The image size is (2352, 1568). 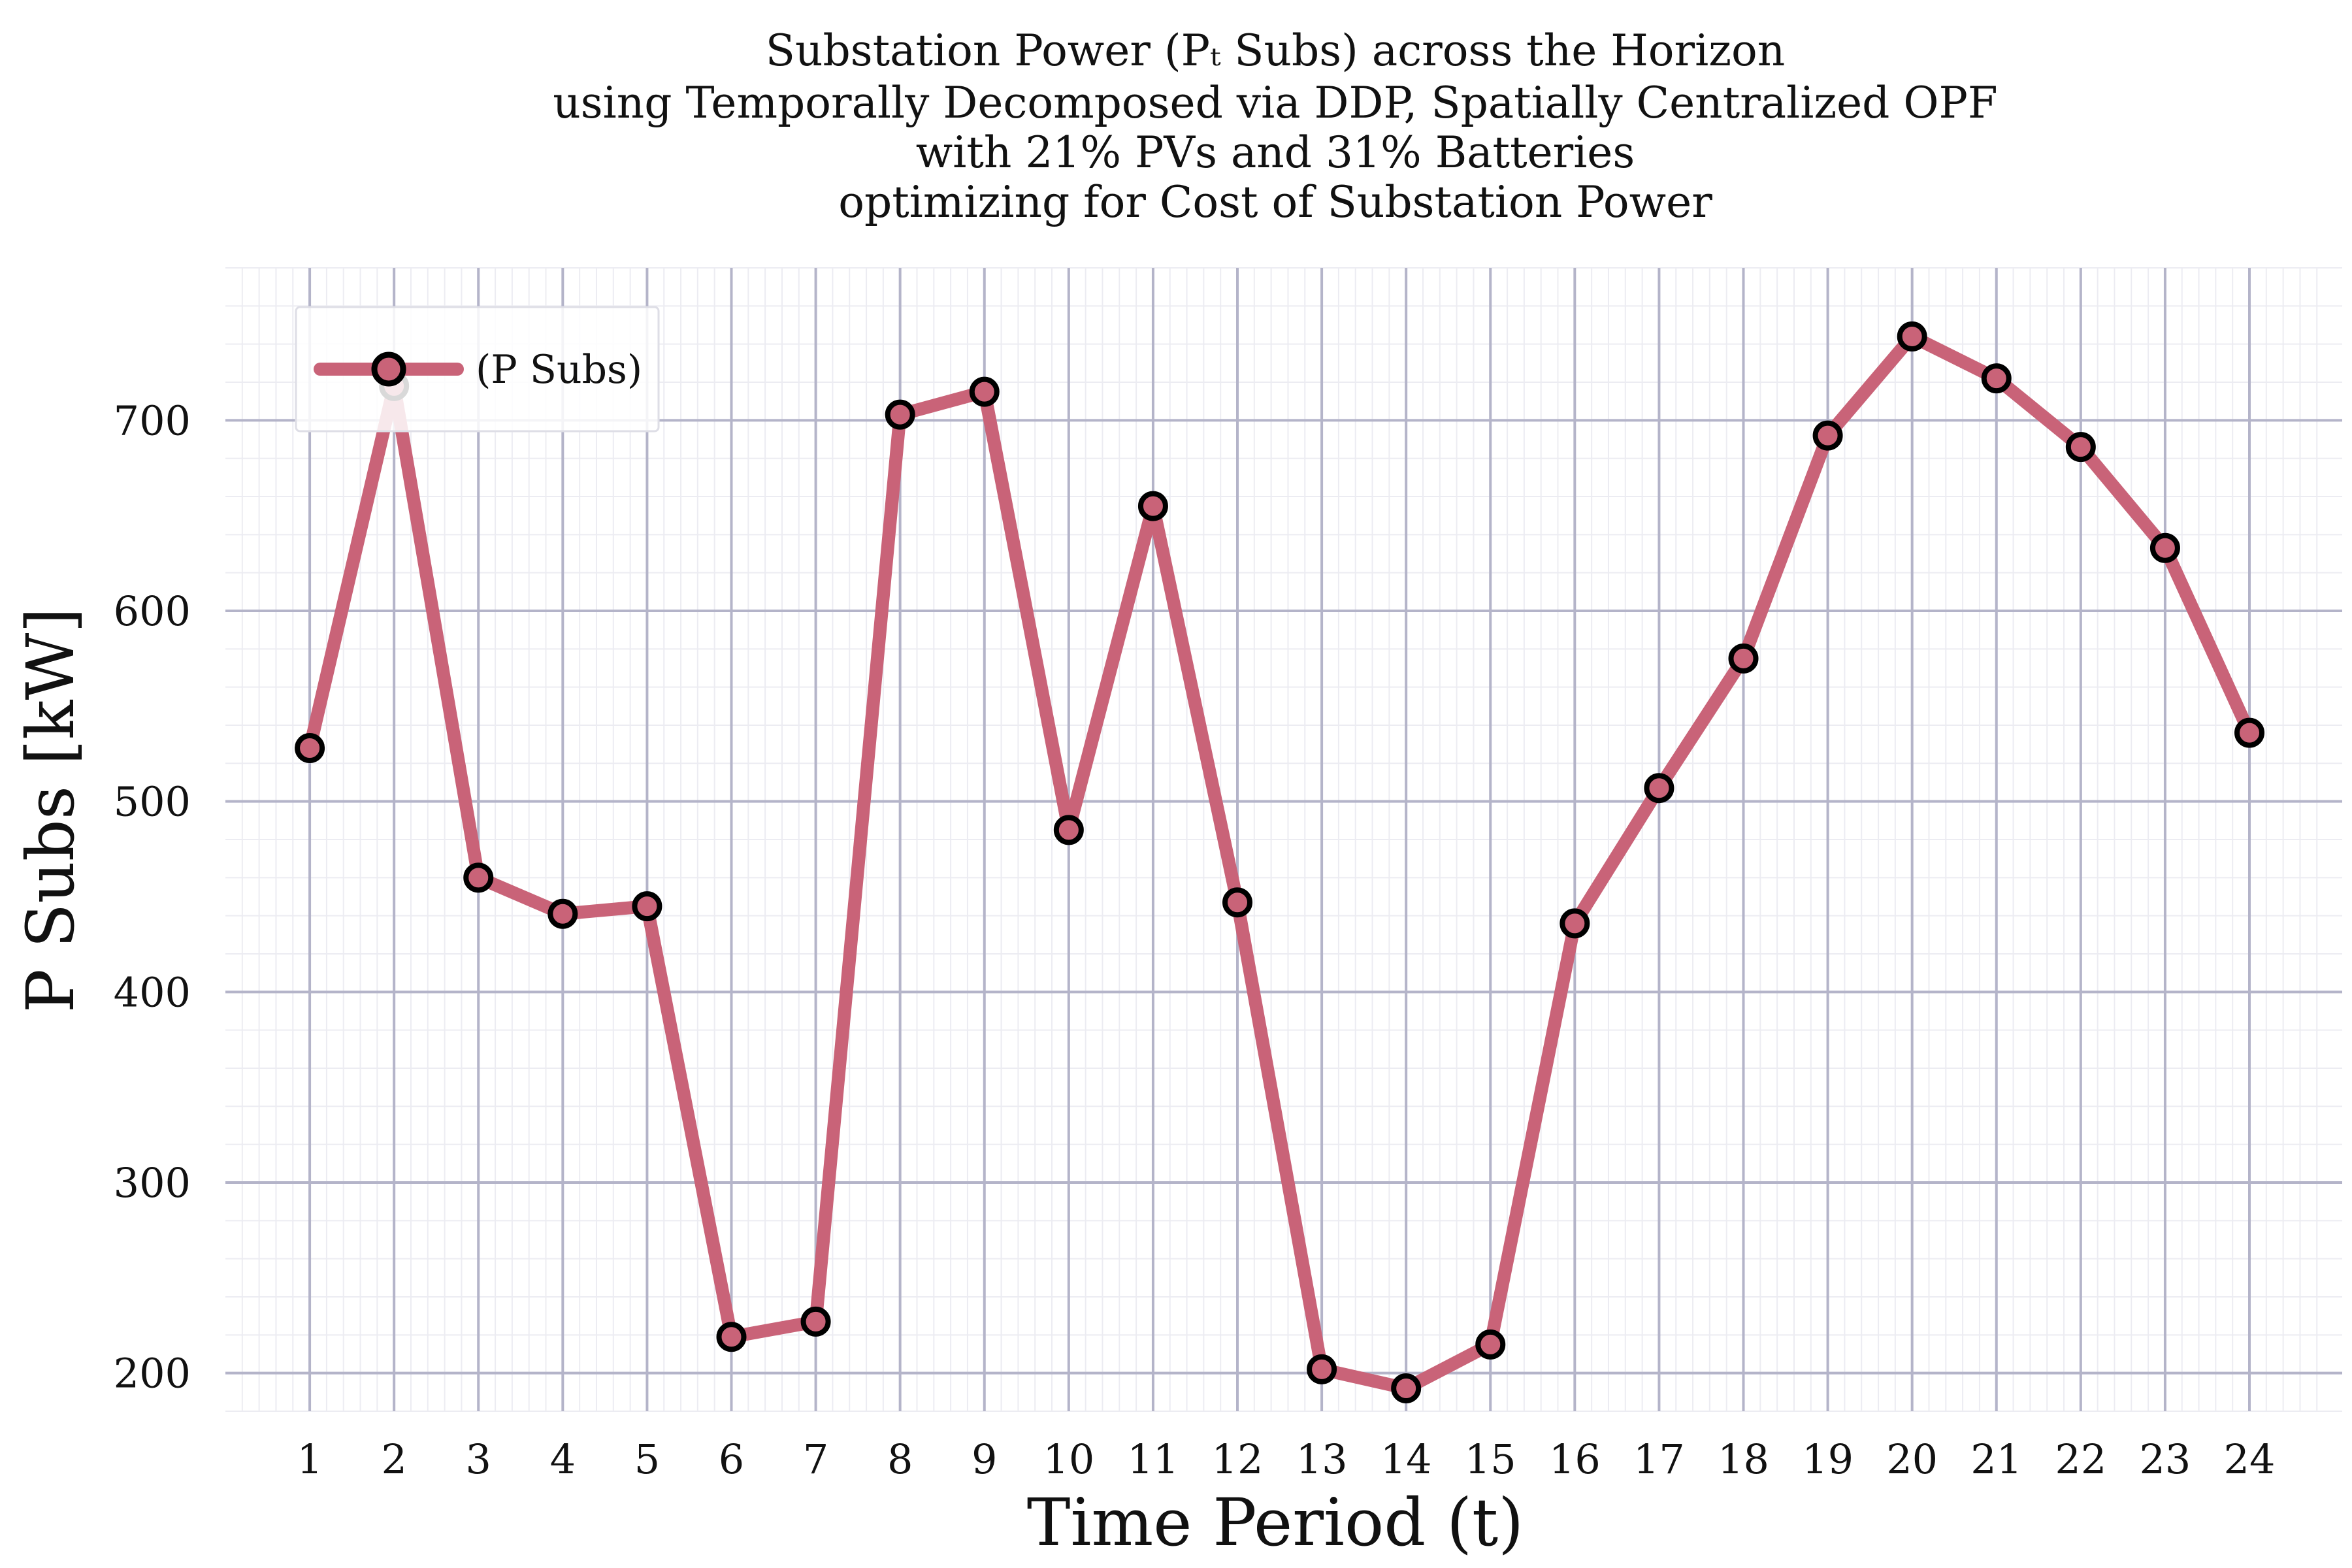 What do you see at coordinates (1406, 1459) in the screenshot?
I see `x-tick-label: 14` at bounding box center [1406, 1459].